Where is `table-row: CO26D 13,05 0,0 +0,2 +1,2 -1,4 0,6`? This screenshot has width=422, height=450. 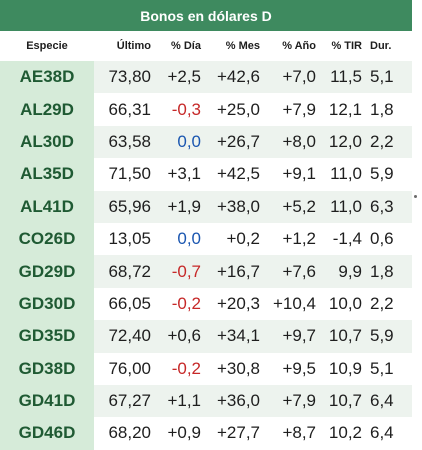 table-row: CO26D 13,05 0,0 +0,2 +1,2 -1,4 0,6 is located at coordinates (206, 239).